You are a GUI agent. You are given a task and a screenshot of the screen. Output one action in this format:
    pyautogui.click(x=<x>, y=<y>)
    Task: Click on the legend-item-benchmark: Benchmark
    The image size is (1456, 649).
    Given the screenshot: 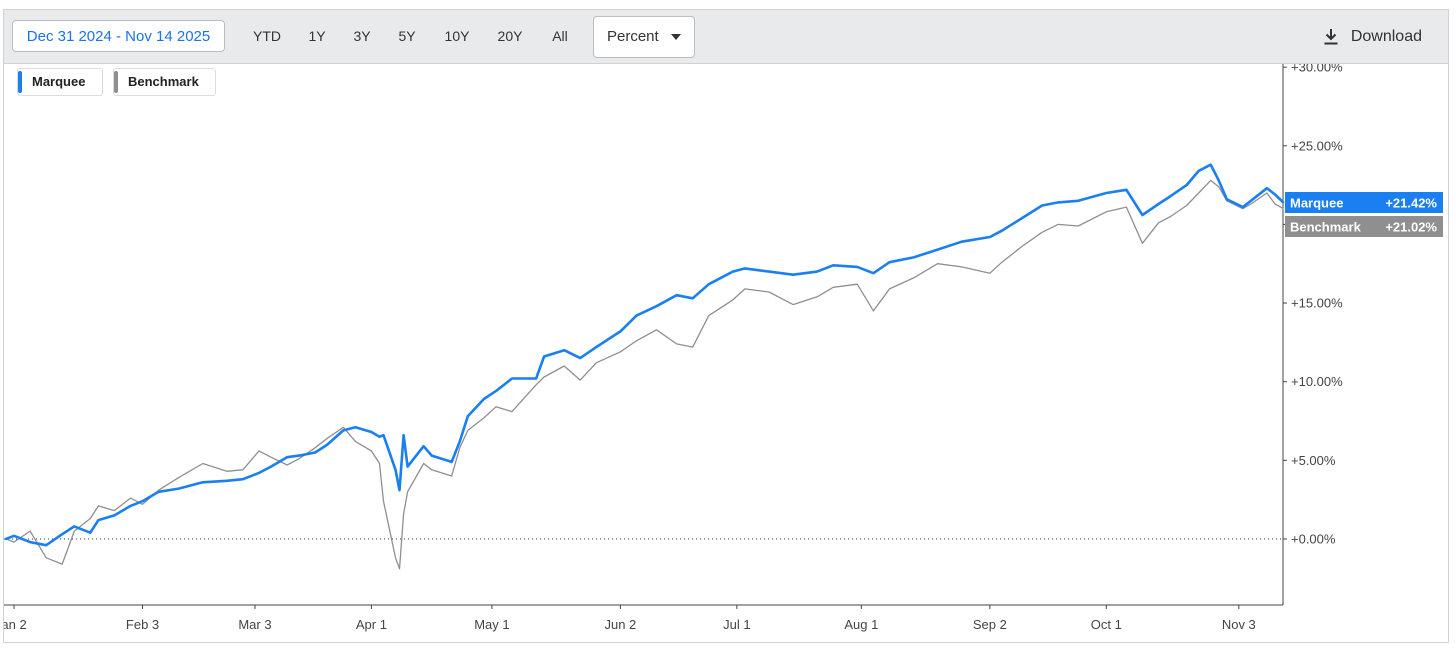 What is the action you would take?
    pyautogui.click(x=164, y=82)
    